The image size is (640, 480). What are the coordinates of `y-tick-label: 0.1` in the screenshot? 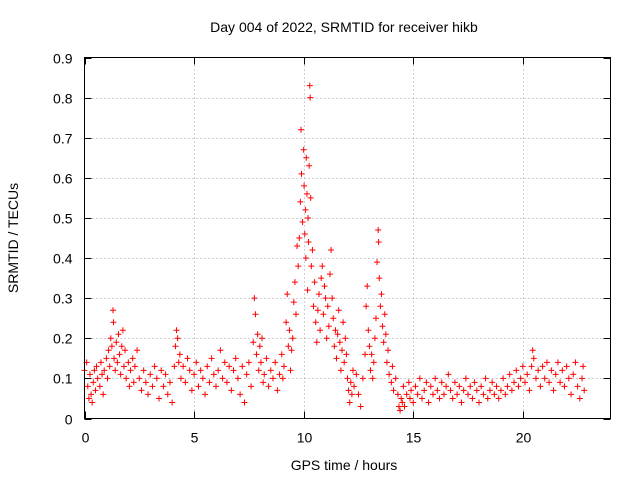 It's located at (63, 379).